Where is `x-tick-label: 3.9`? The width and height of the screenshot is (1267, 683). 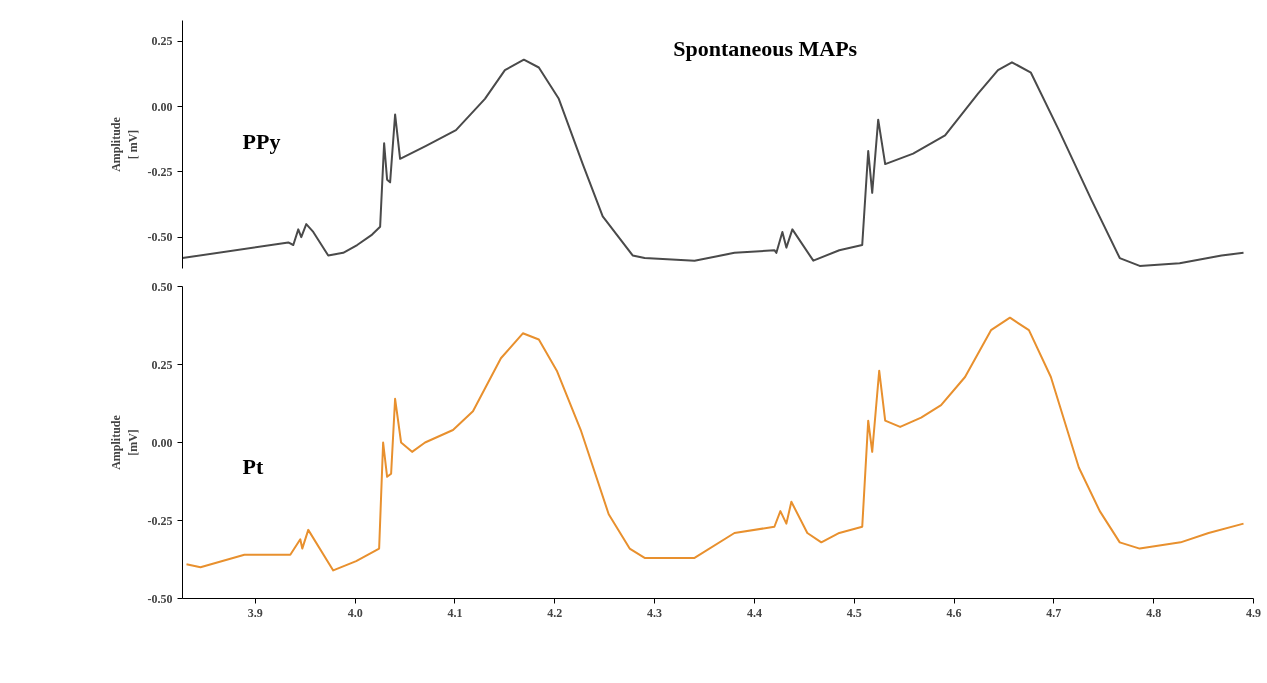 x-tick-label: 3.9 is located at coordinates (255, 612).